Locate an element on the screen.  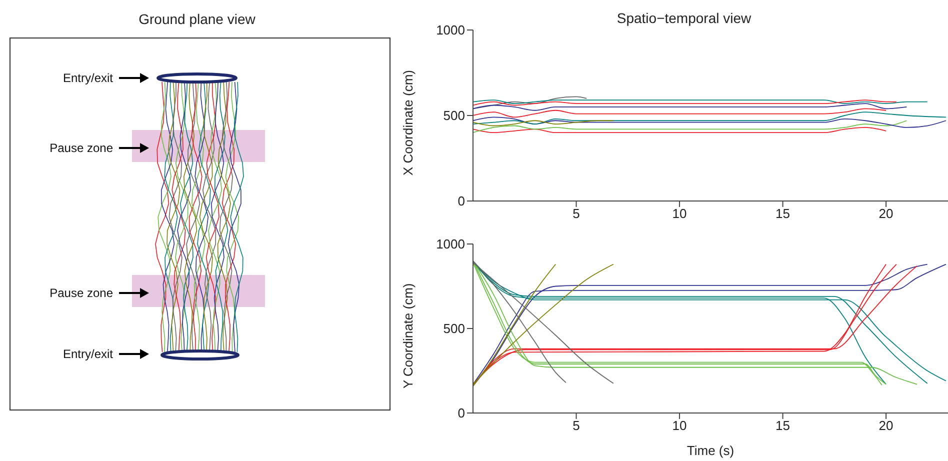
chart-title: Spatio−temporal view is located at coordinates (684, 18).